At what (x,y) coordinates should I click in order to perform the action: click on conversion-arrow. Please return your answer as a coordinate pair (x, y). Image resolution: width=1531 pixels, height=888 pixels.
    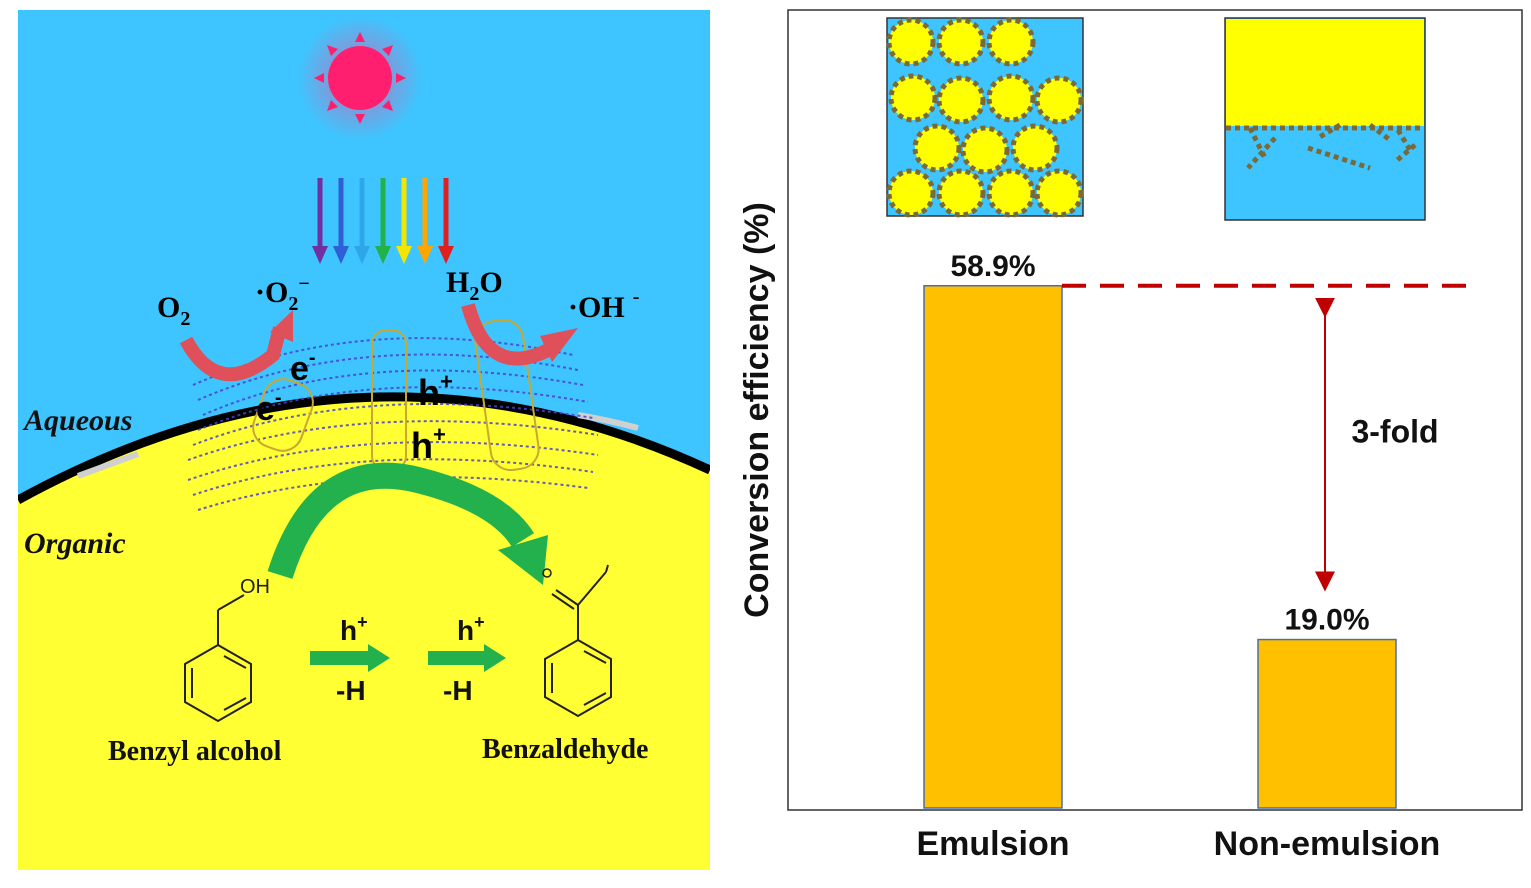
    Looking at the image, I should click on (407, 523).